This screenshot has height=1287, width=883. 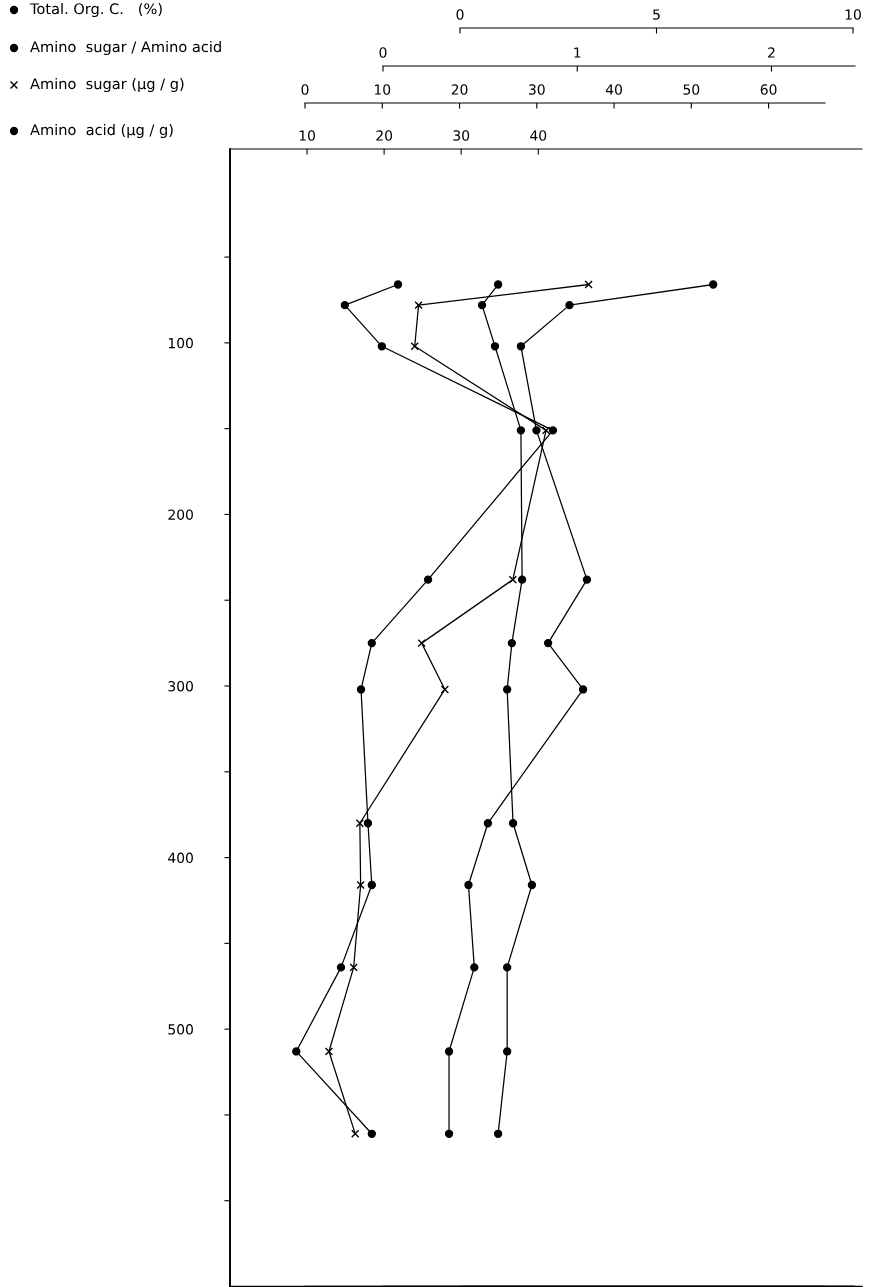 What do you see at coordinates (180, 343) in the screenshot?
I see `y-tick-label: 100` at bounding box center [180, 343].